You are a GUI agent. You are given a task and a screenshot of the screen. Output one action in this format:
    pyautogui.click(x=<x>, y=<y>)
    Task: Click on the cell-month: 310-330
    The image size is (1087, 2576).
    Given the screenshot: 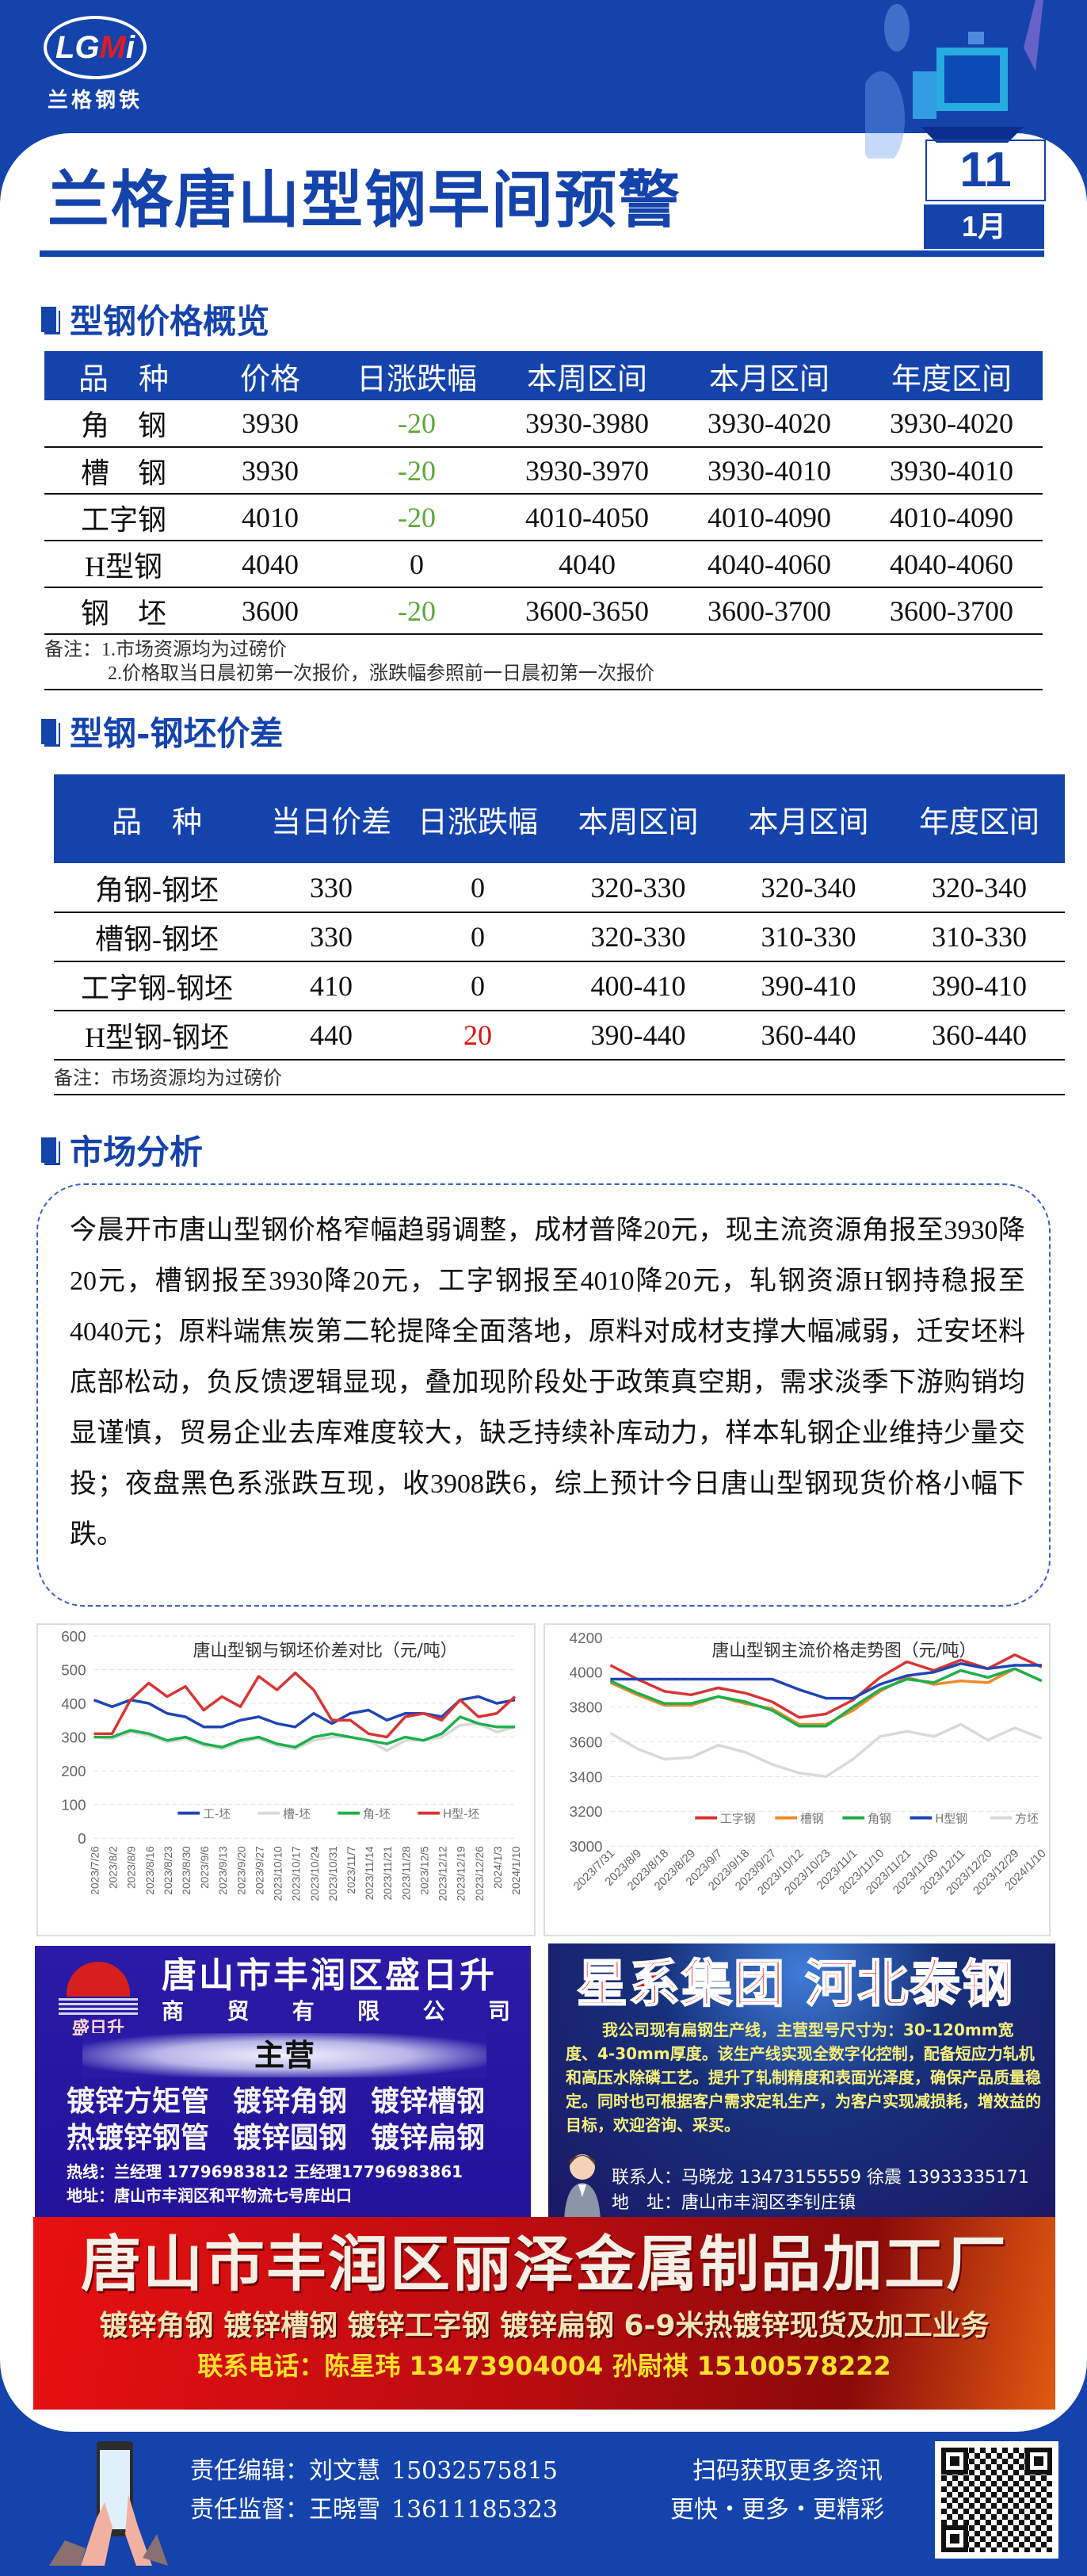 What is the action you would take?
    pyautogui.click(x=809, y=937)
    